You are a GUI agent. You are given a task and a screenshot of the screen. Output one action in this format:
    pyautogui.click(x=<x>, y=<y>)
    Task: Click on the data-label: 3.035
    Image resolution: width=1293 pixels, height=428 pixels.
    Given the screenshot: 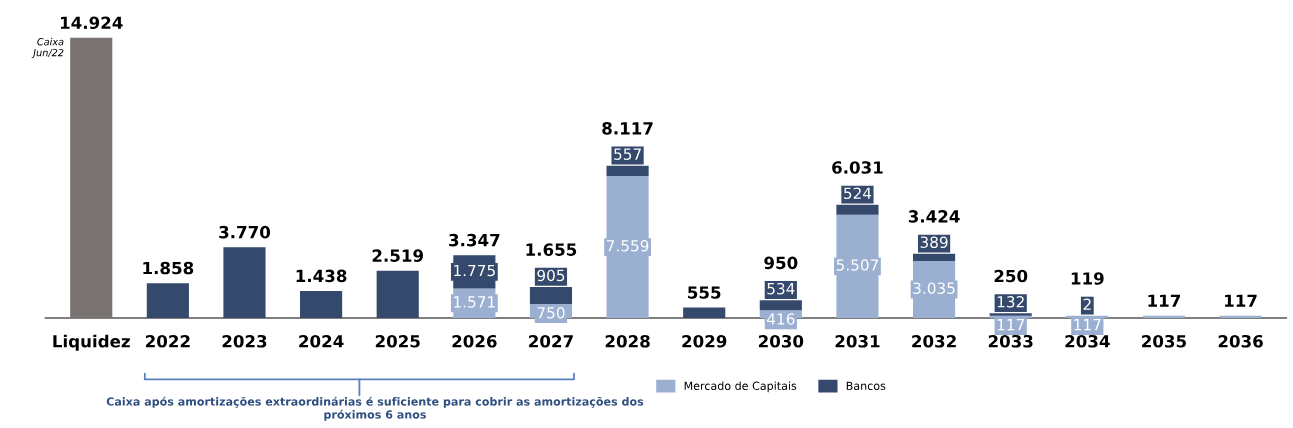 What is the action you would take?
    pyautogui.click(x=934, y=288)
    